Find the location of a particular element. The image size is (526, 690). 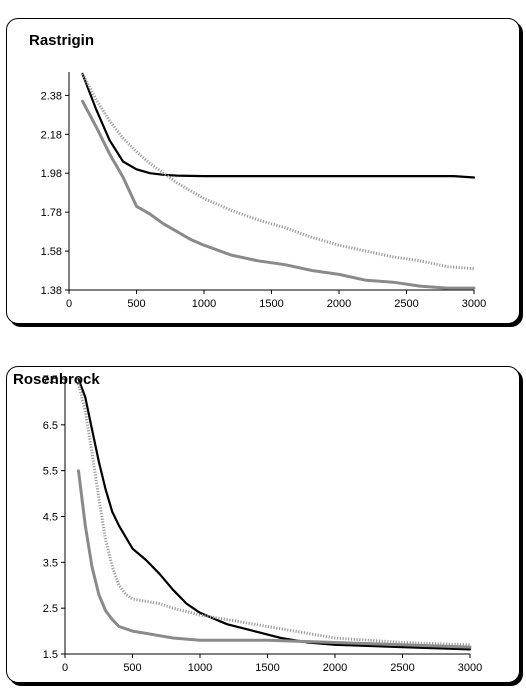

y-tick-label: 1.58 is located at coordinates (51, 252).